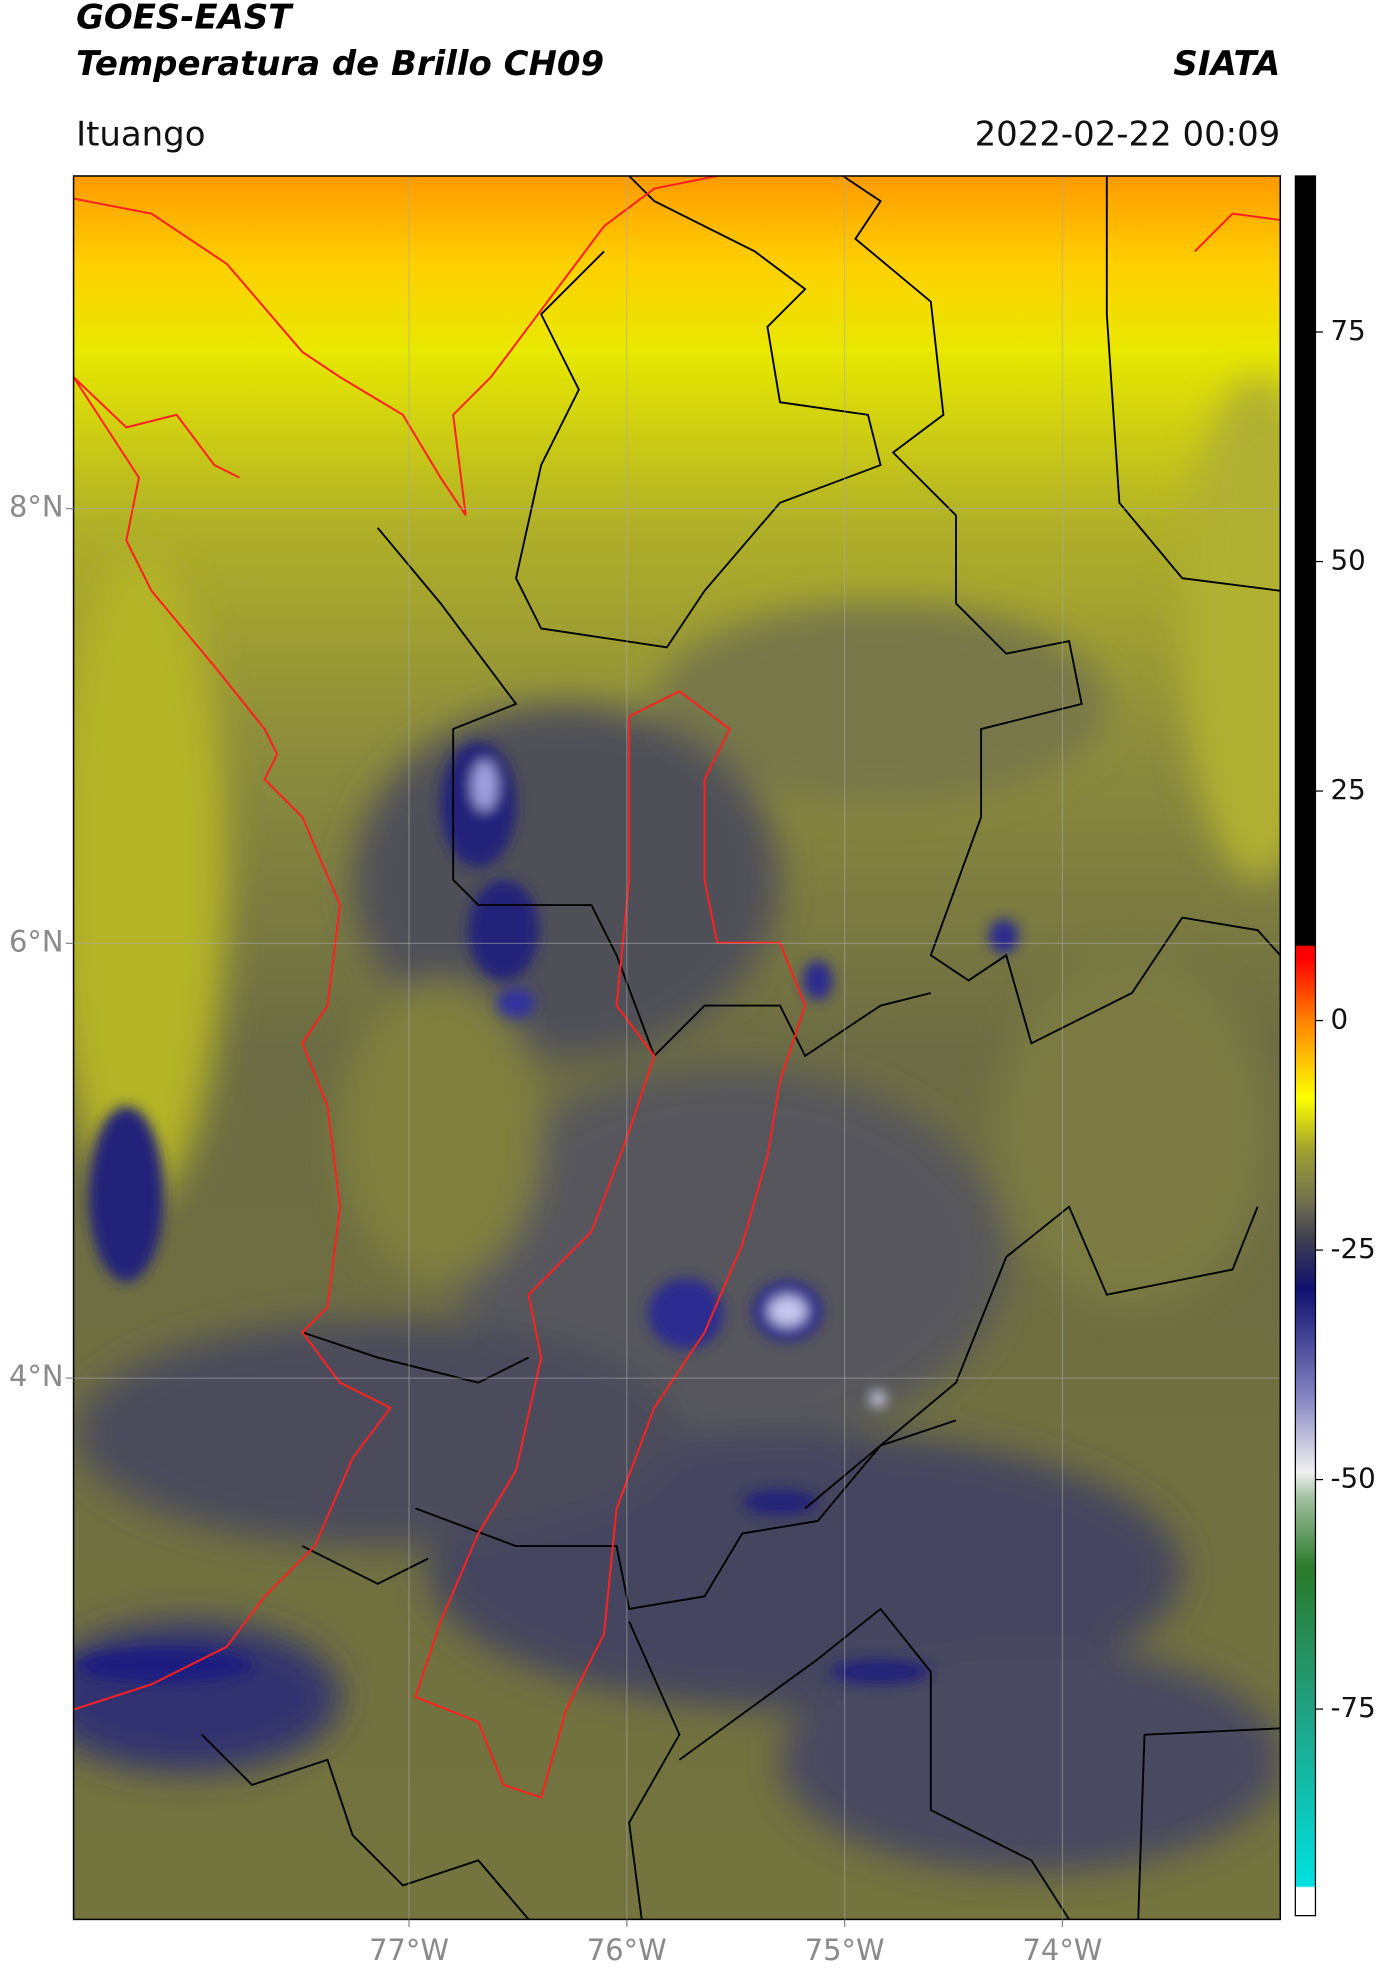 This screenshot has width=1384, height=1981. I want to click on lon-label: 76°W, so click(627, 1950).